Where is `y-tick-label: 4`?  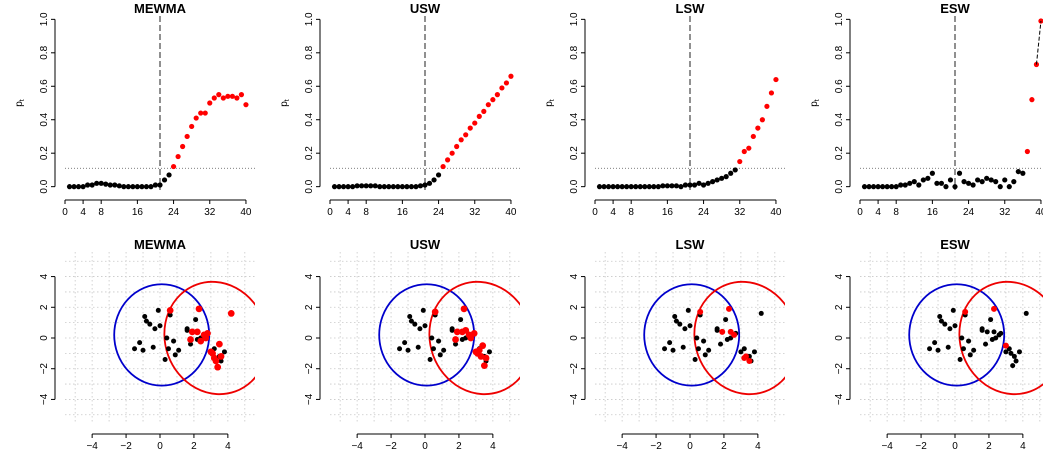 y-tick-label: 4 is located at coordinates (309, 276).